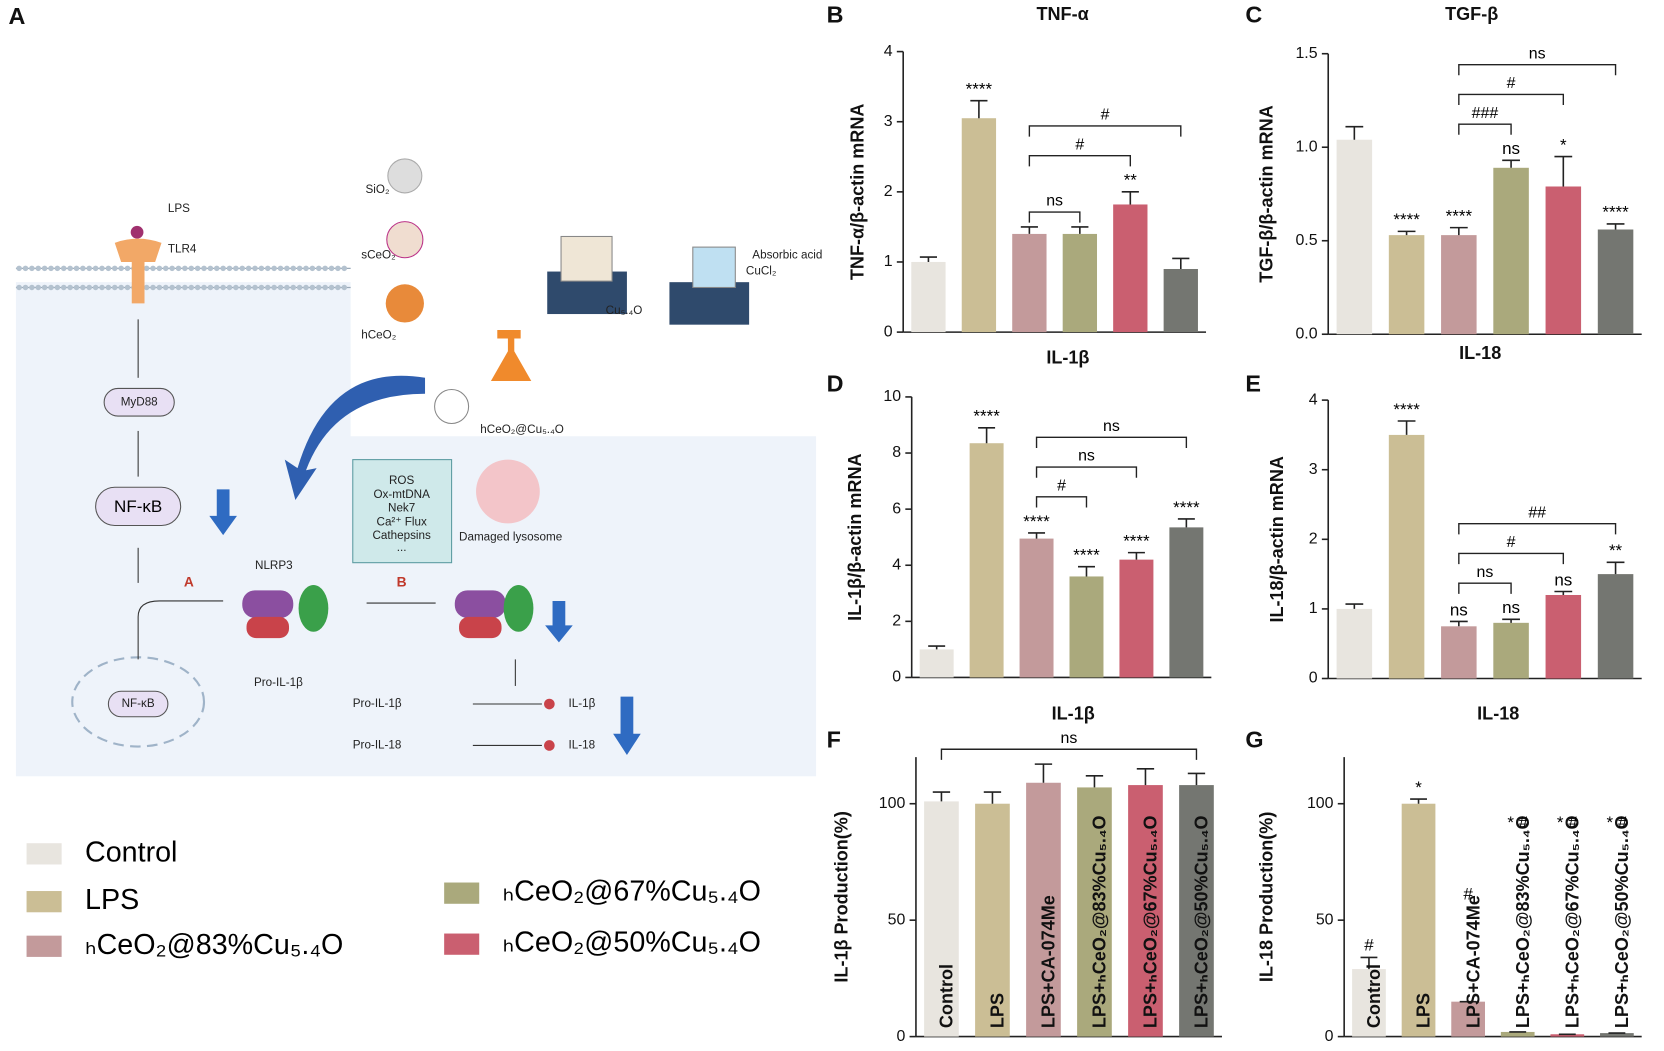 The height and width of the screenshot is (1051, 1664). Describe the element at coordinates (1468, 894) in the screenshot. I see `significance-label: #` at that location.